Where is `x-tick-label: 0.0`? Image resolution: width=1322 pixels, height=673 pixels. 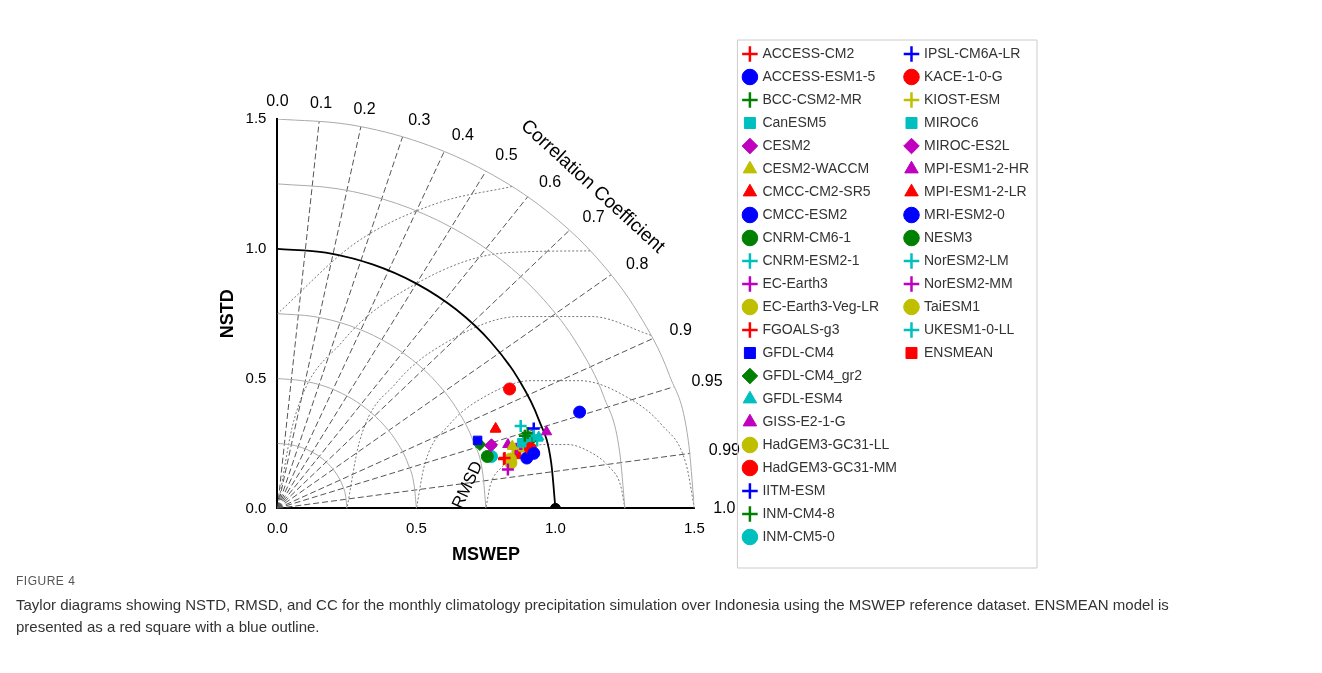 x-tick-label: 0.0 is located at coordinates (277, 527).